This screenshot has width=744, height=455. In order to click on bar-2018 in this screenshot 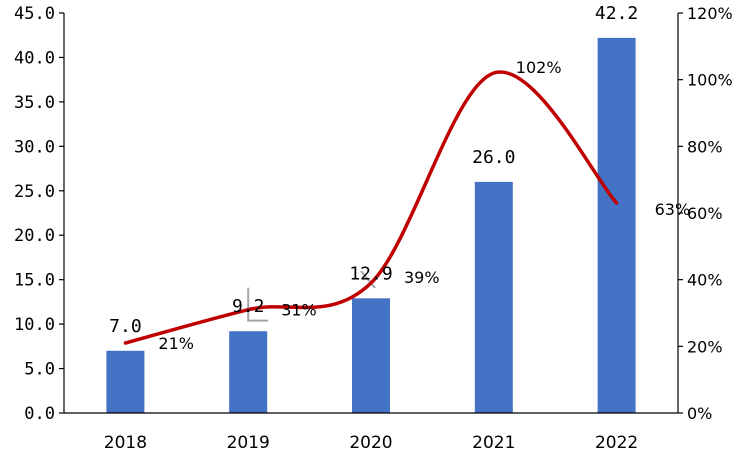, I will do `click(125, 381)`.